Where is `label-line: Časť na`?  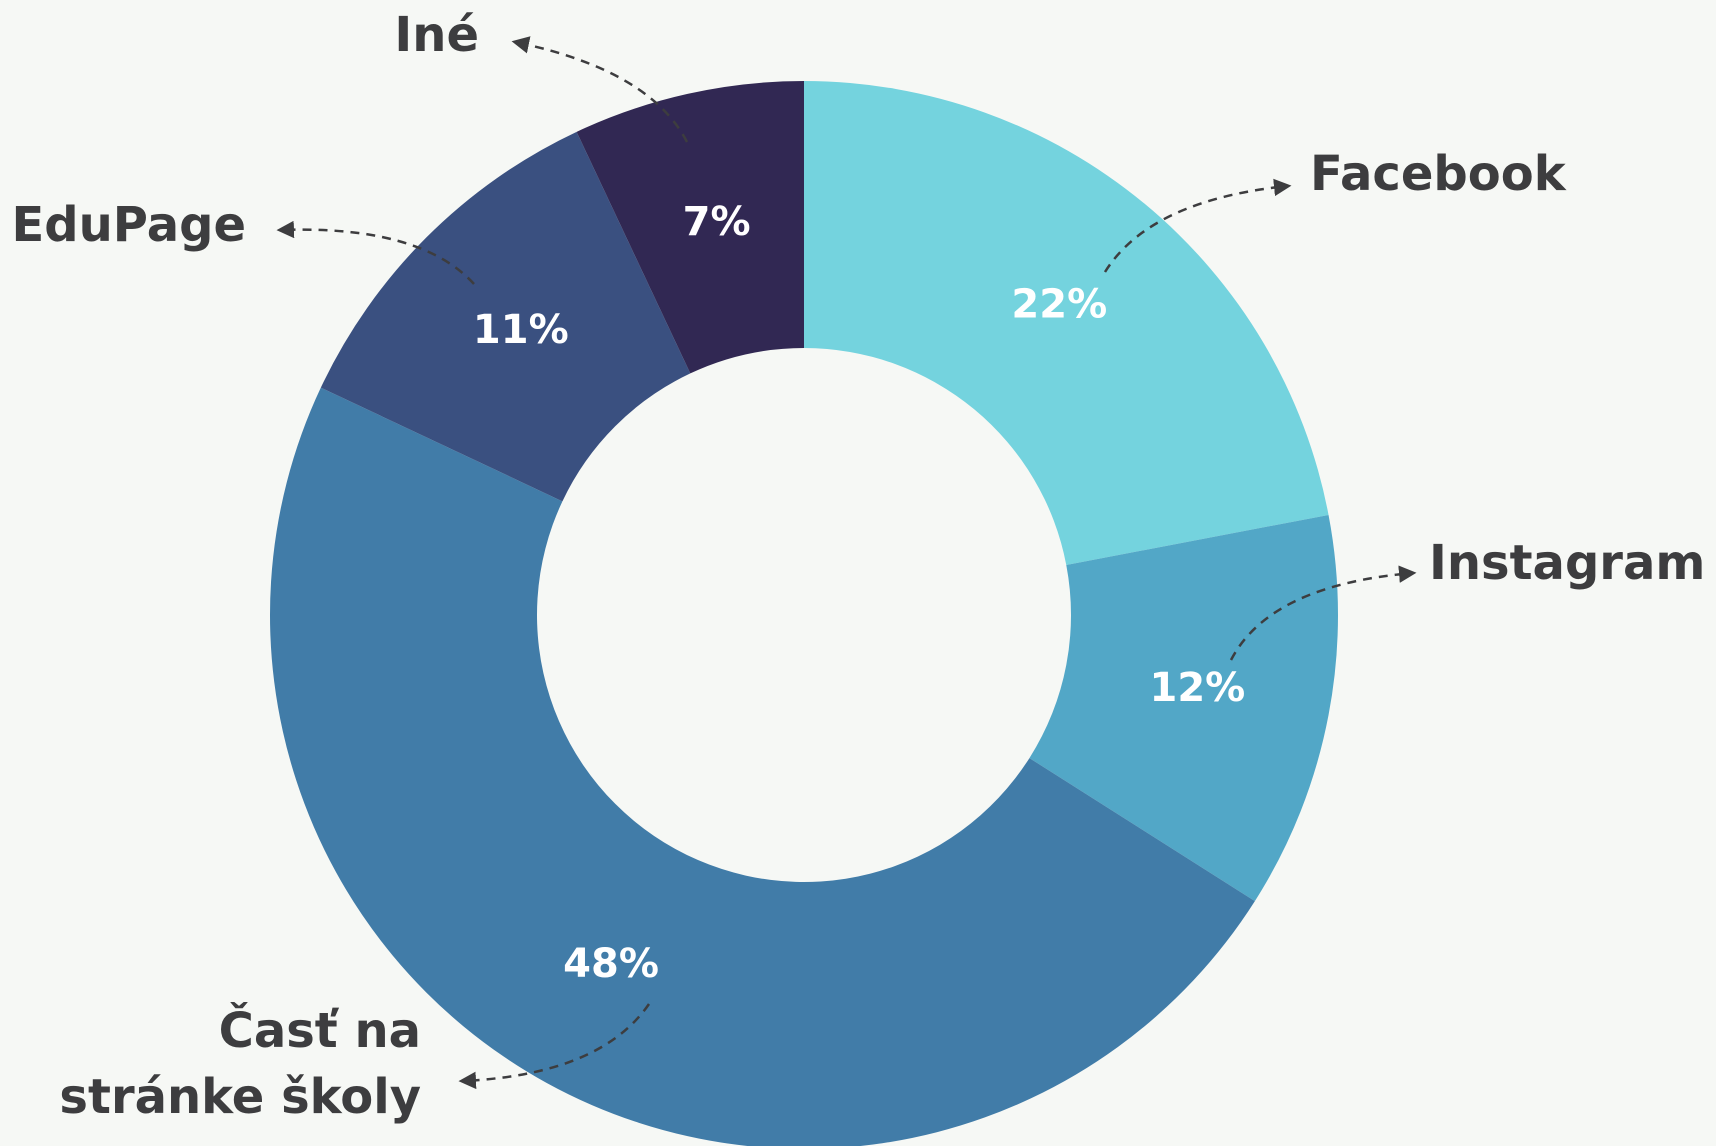 label-line: Časť na is located at coordinates (320, 1030).